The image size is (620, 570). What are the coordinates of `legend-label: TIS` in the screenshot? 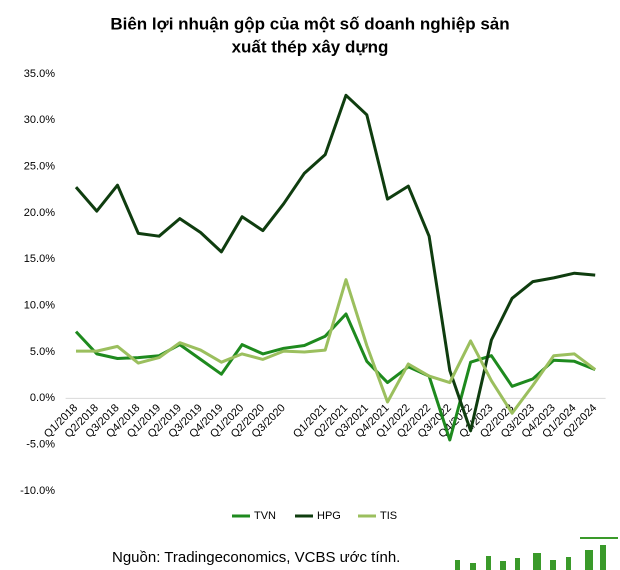 It's located at (388, 516).